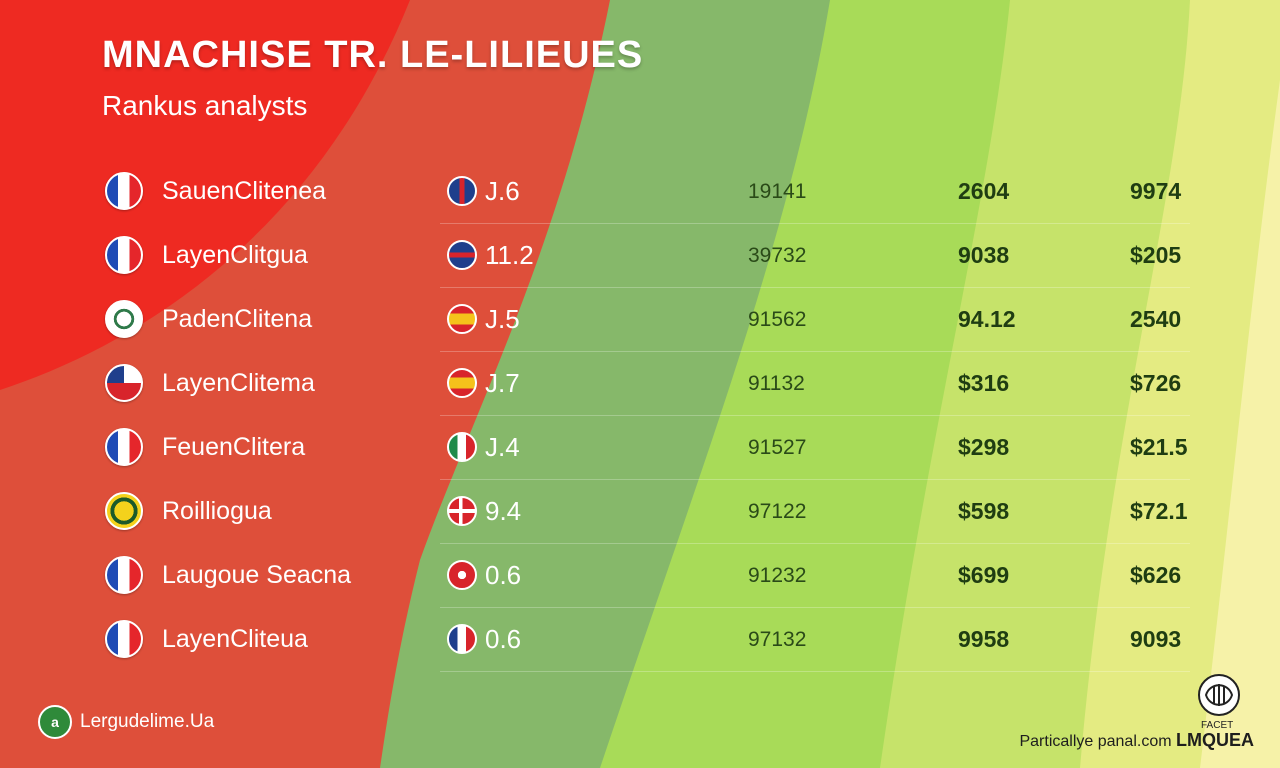 Image resolution: width=1280 pixels, height=768 pixels. I want to click on table-row: Laugoue Seacna 0.6 91232 $699 $626, so click(640, 576).